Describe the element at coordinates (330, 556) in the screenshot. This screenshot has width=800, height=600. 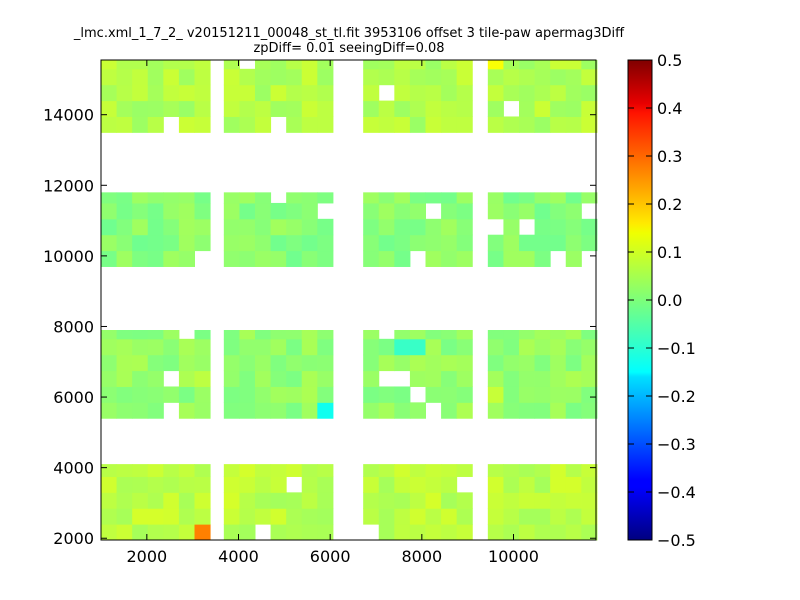
I see `x-tick-label: 6000` at that location.